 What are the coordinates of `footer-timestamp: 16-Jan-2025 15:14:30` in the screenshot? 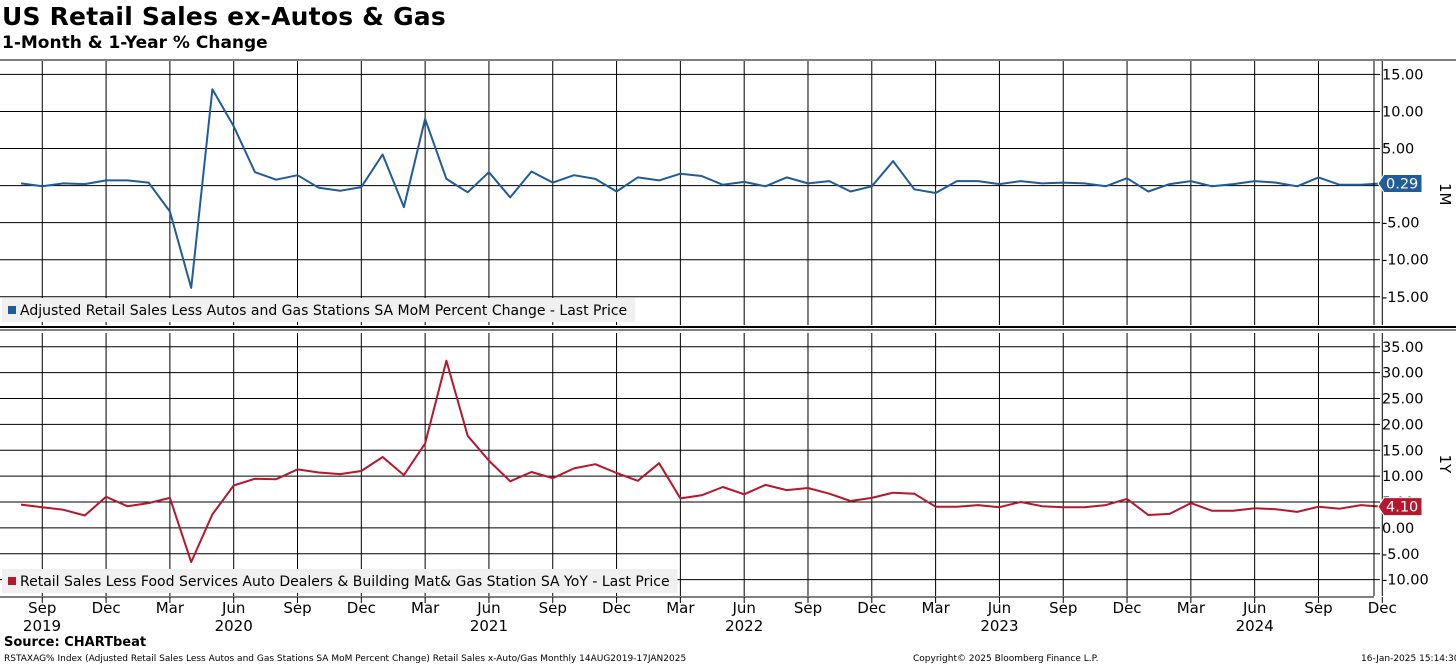 It's located at (1408, 659).